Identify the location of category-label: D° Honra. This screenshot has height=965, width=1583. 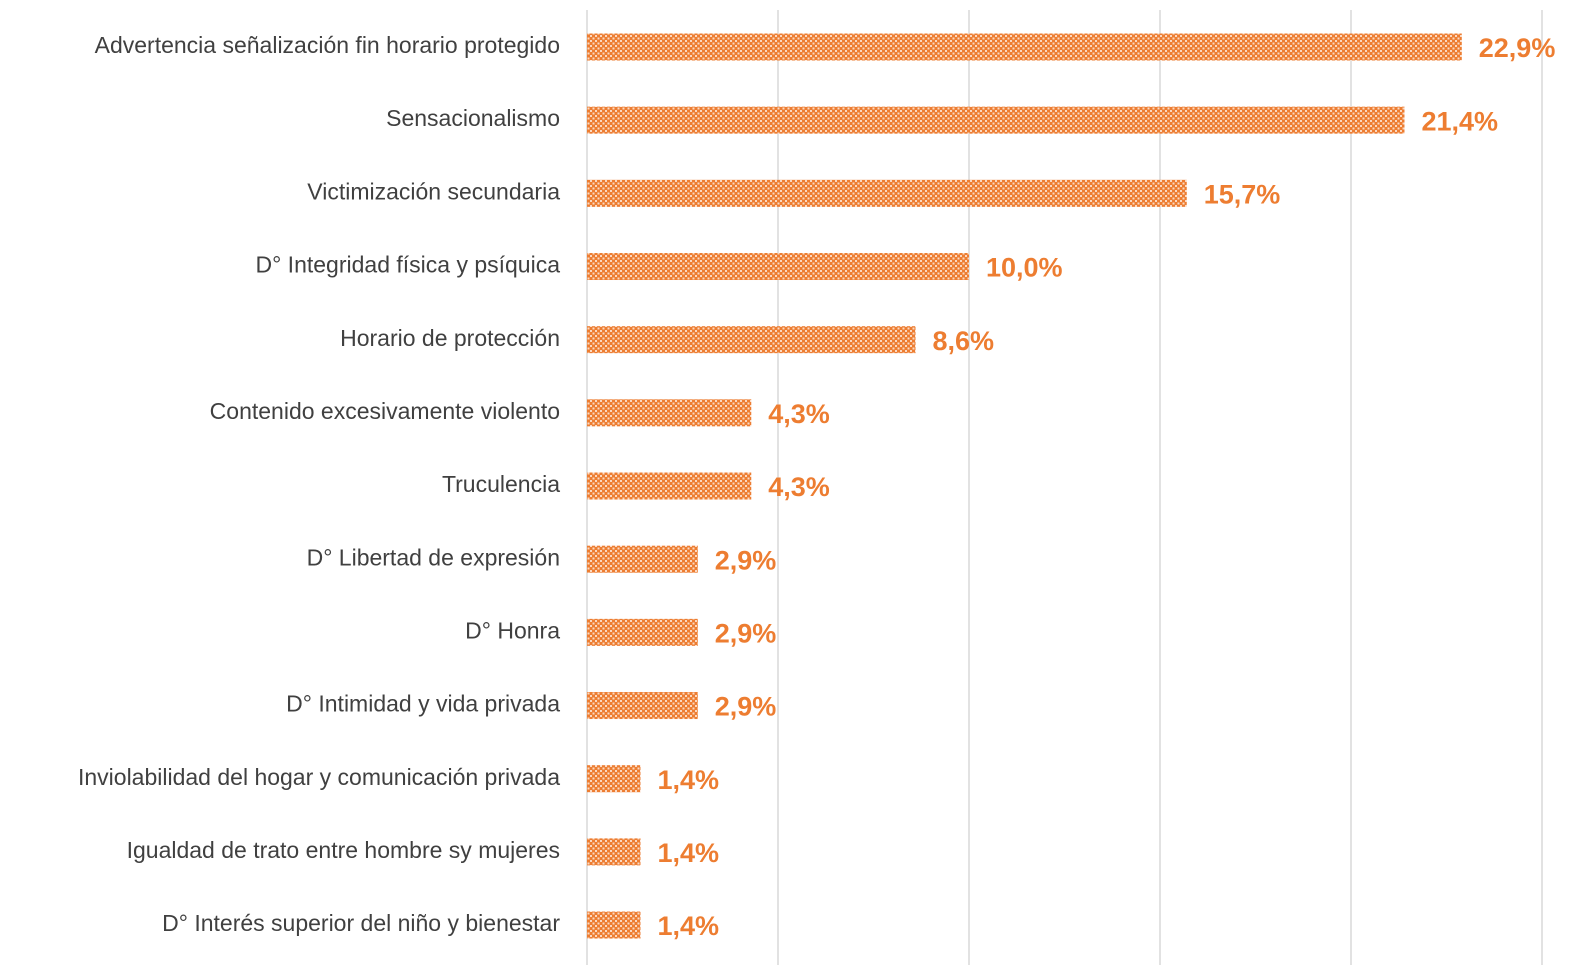
(512, 630).